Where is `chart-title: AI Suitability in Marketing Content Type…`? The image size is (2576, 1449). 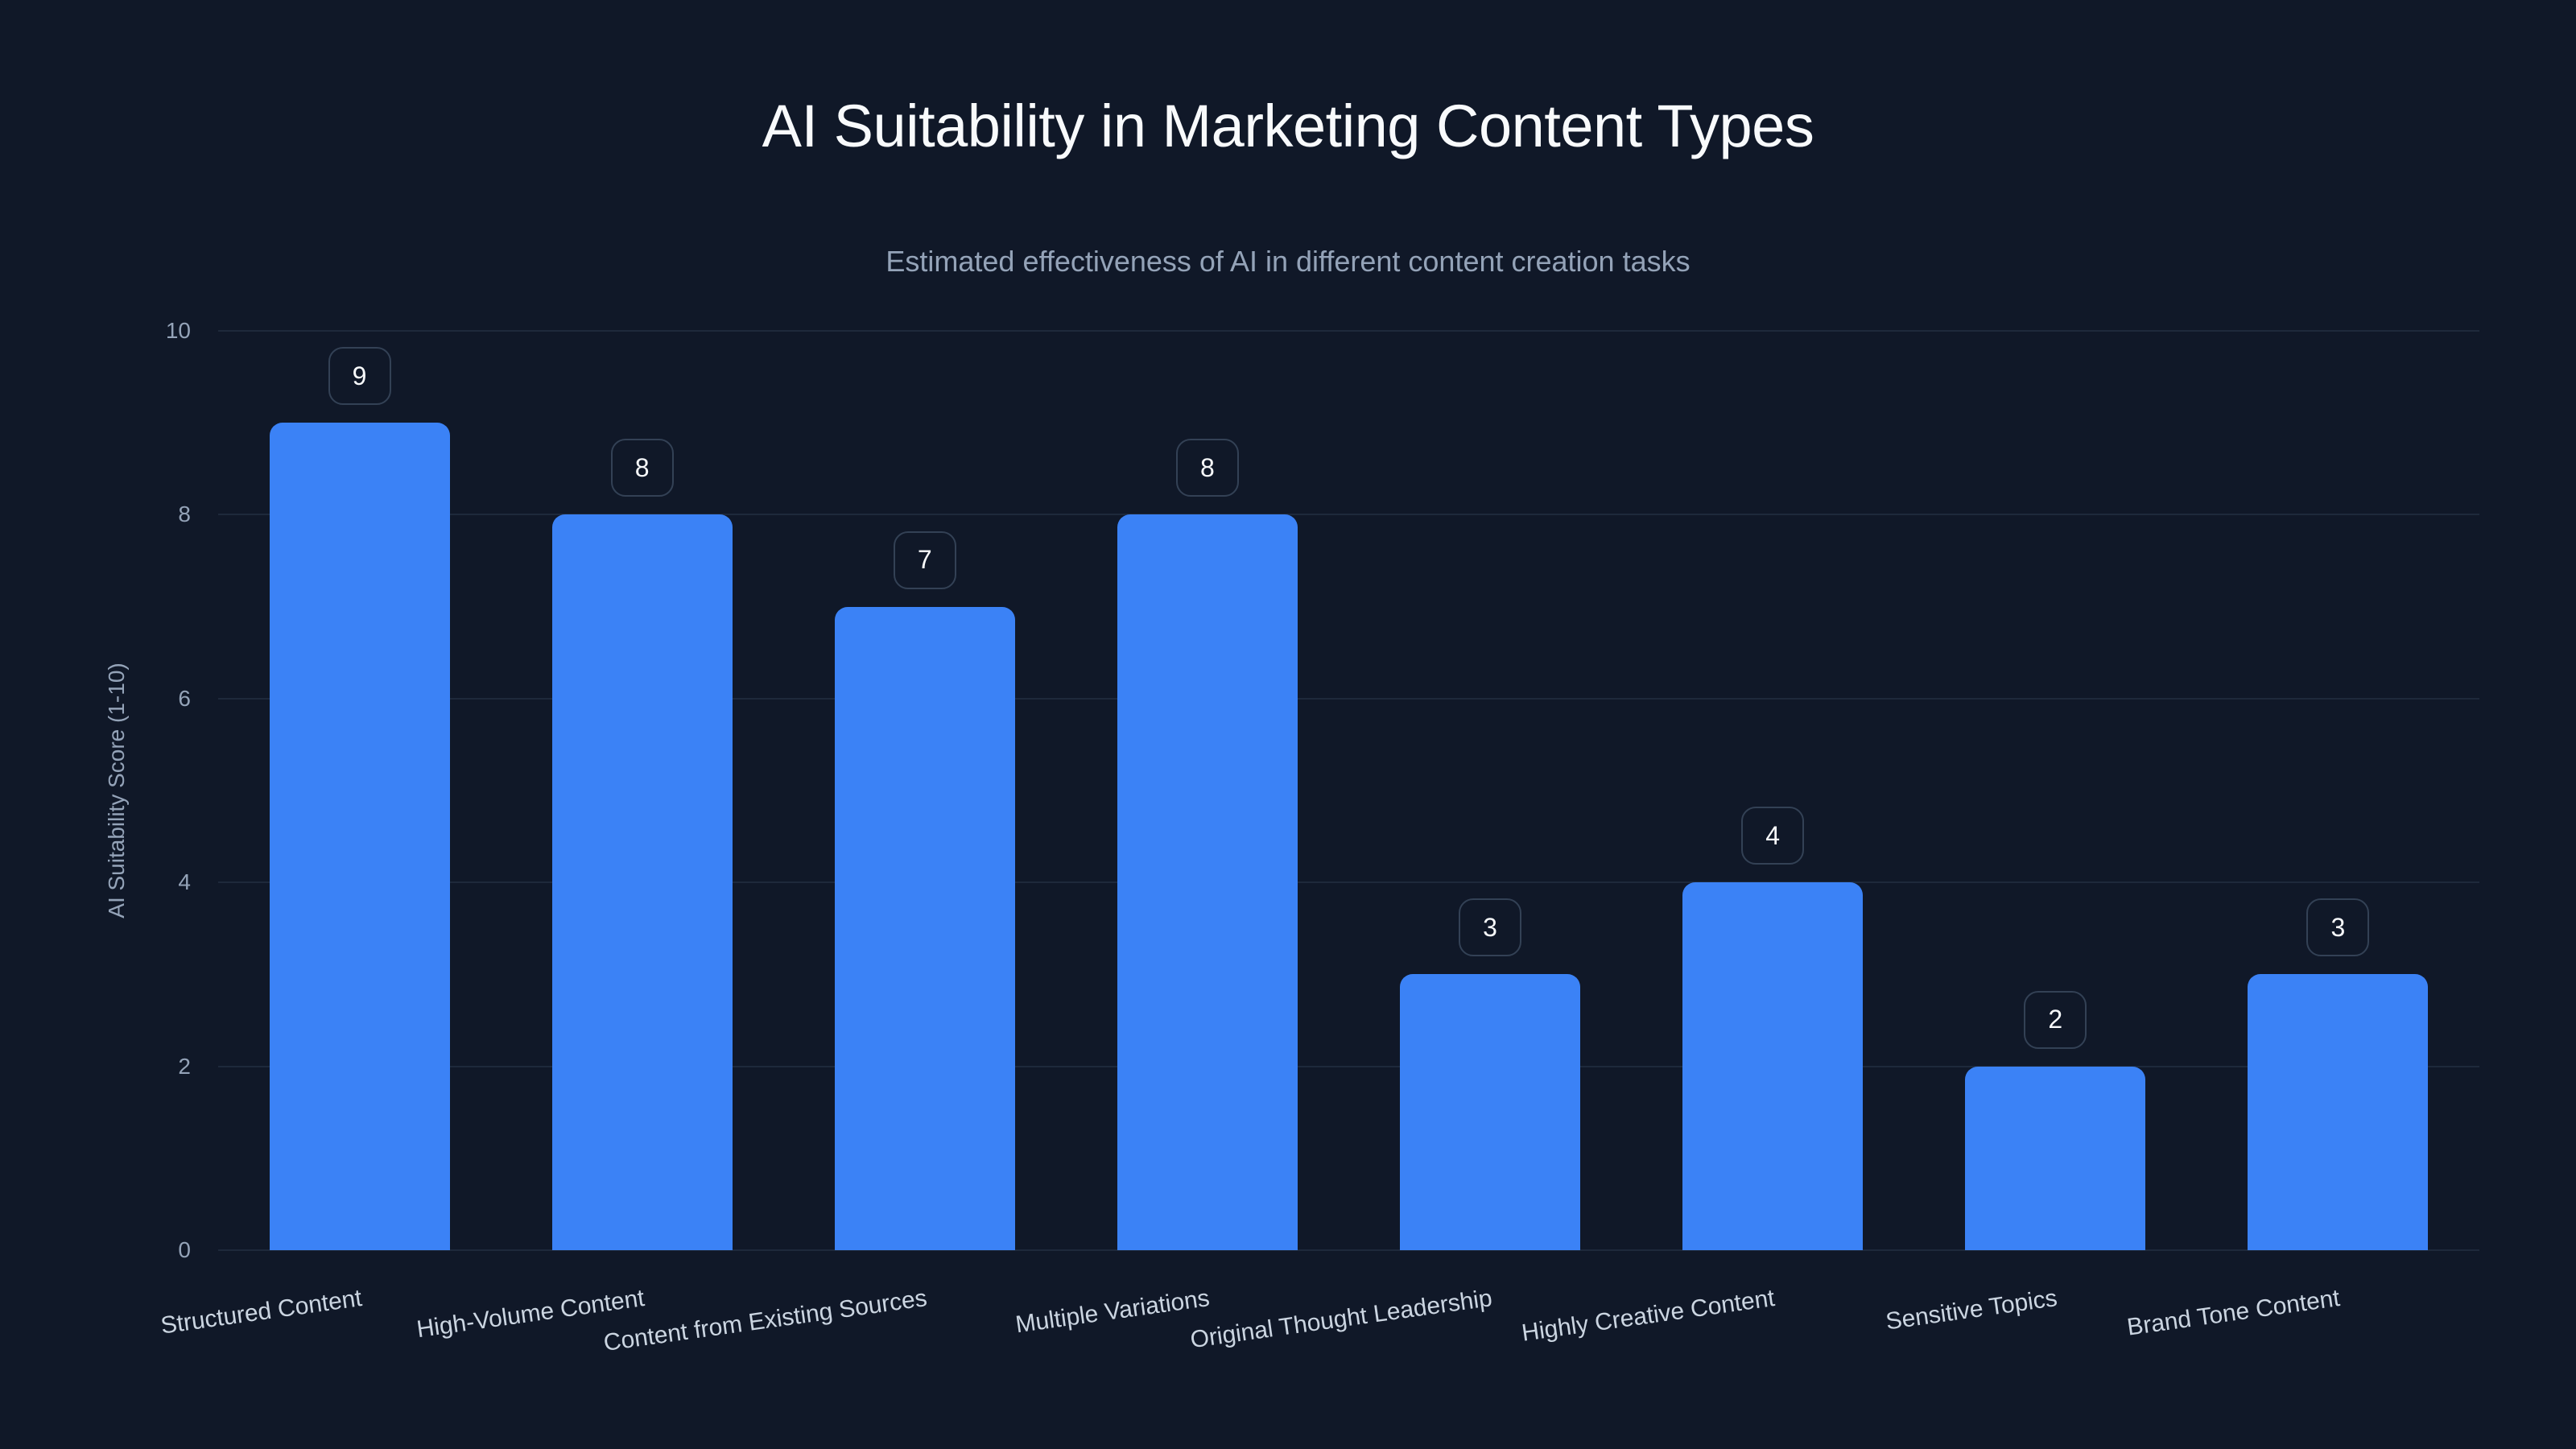
chart-title: AI Suitability in Marketing Content Type… is located at coordinates (1288, 126).